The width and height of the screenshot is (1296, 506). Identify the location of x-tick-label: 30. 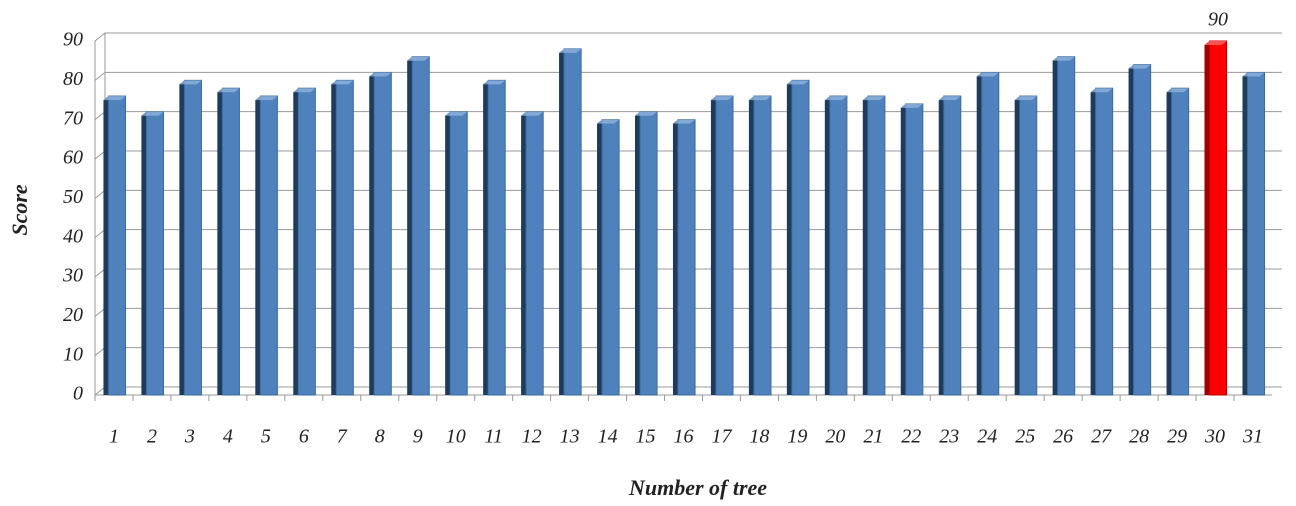
(1214, 437).